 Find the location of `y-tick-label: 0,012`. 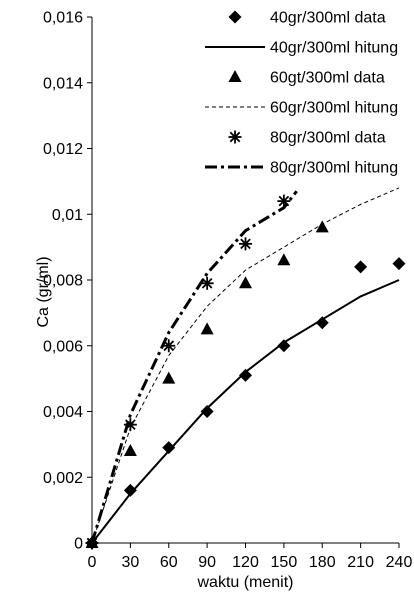

y-tick-label: 0,012 is located at coordinates (63, 149).